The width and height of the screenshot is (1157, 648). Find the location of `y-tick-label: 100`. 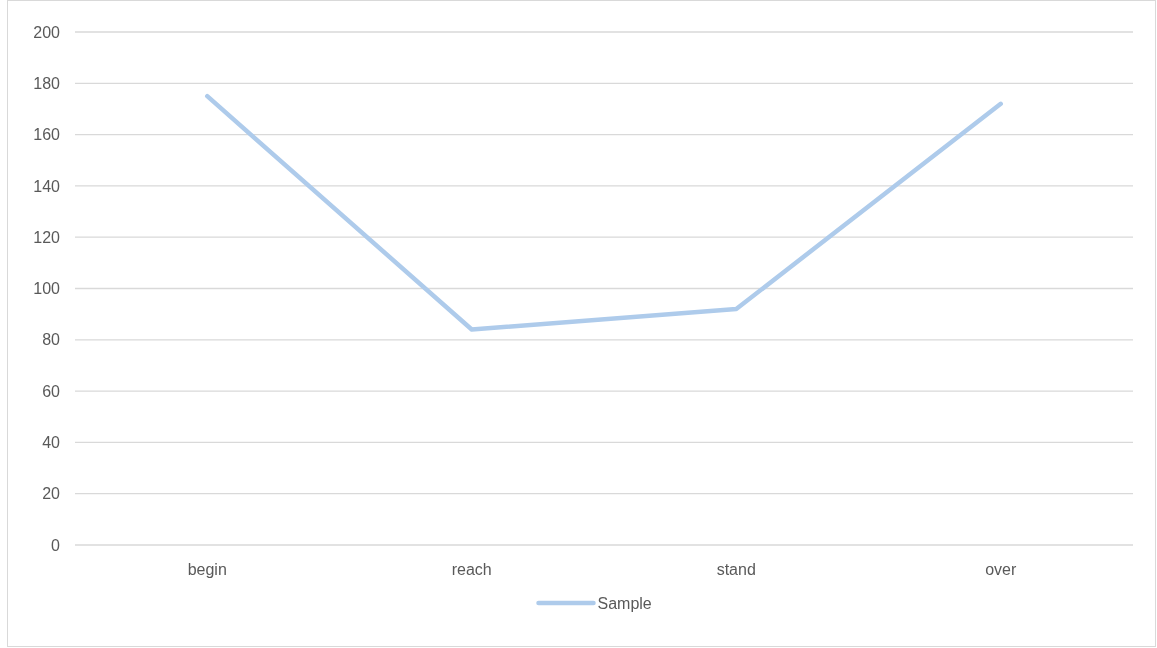

y-tick-label: 100 is located at coordinates (47, 289).